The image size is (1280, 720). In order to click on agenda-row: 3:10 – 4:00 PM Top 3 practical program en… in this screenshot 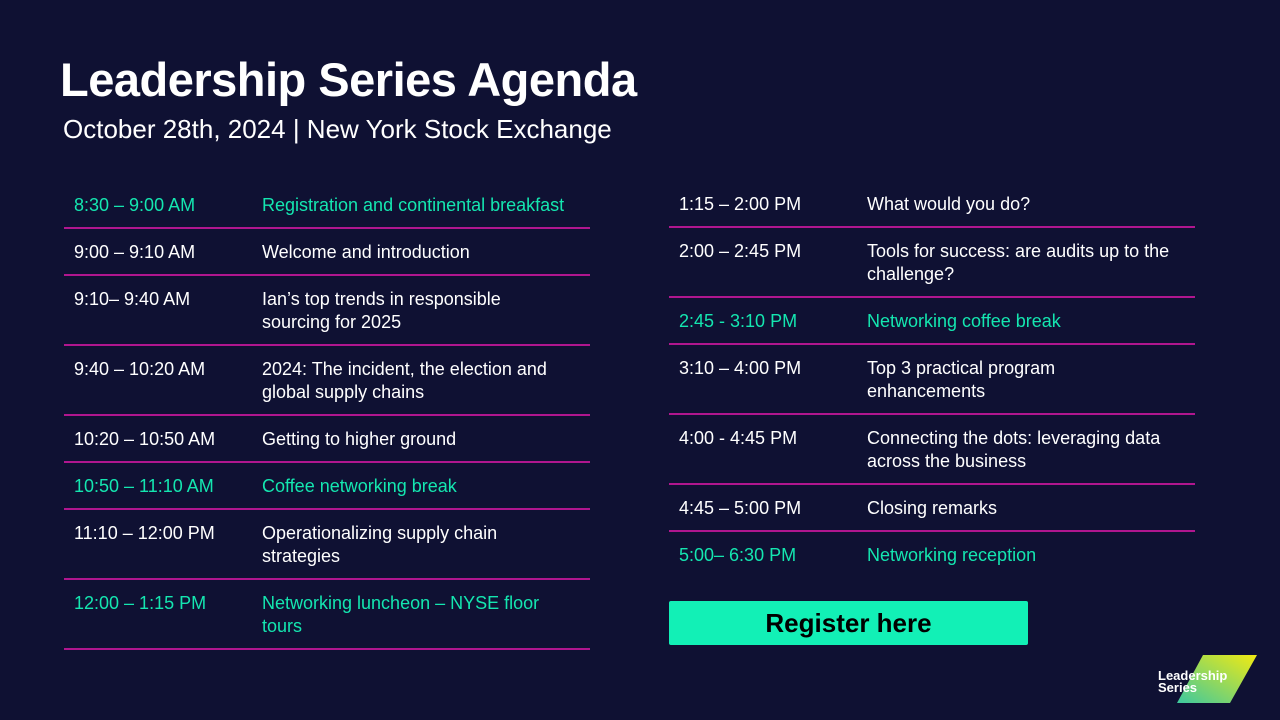, I will do `click(932, 380)`.